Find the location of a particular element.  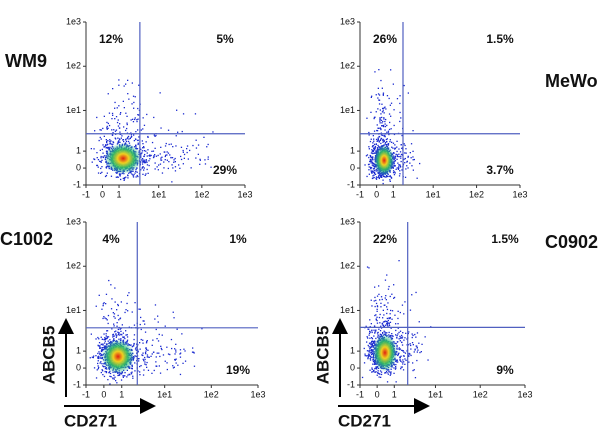

x-tick-label: 0 is located at coordinates (377, 394).